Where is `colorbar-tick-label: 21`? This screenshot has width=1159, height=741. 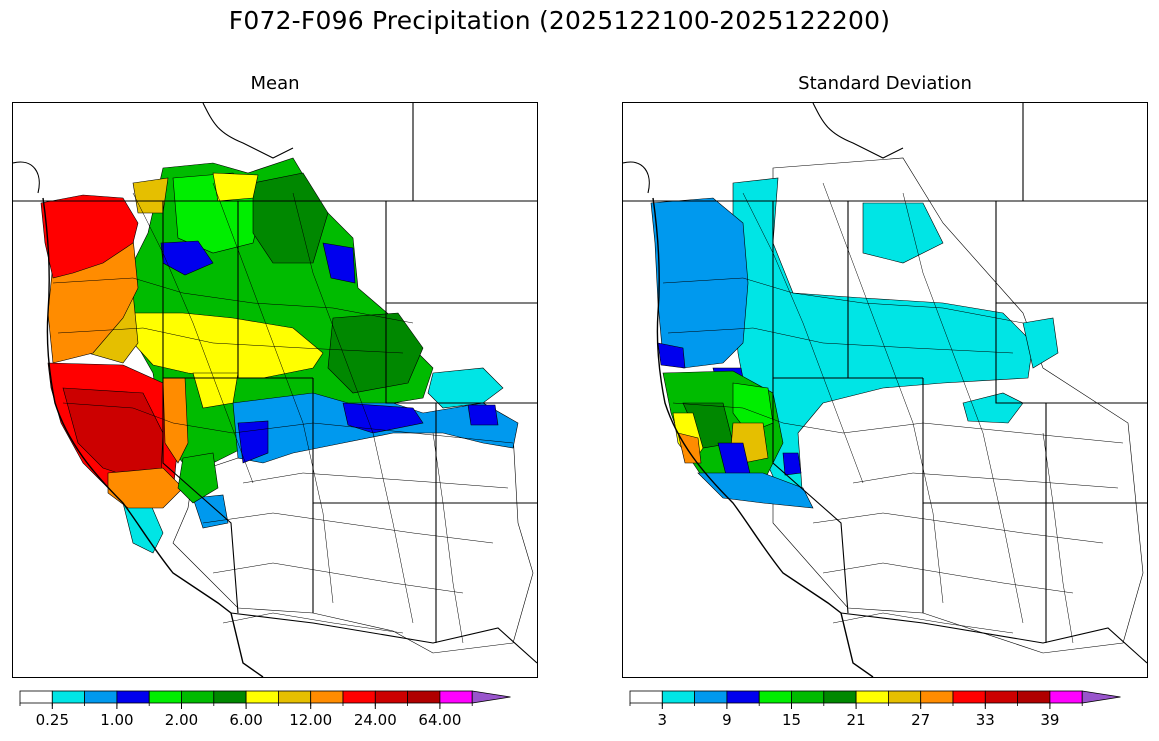 colorbar-tick-label: 21 is located at coordinates (856, 720).